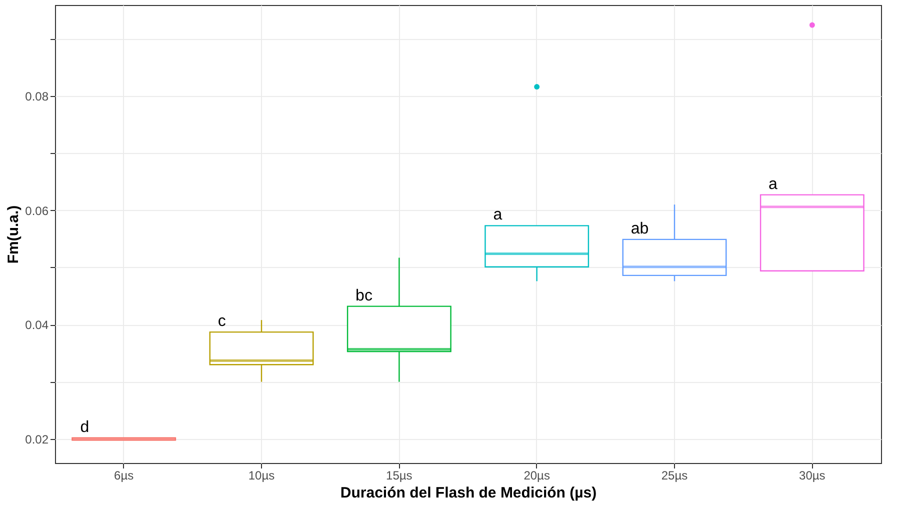  Describe the element at coordinates (639, 229) in the screenshot. I see `annotation: ab` at that location.